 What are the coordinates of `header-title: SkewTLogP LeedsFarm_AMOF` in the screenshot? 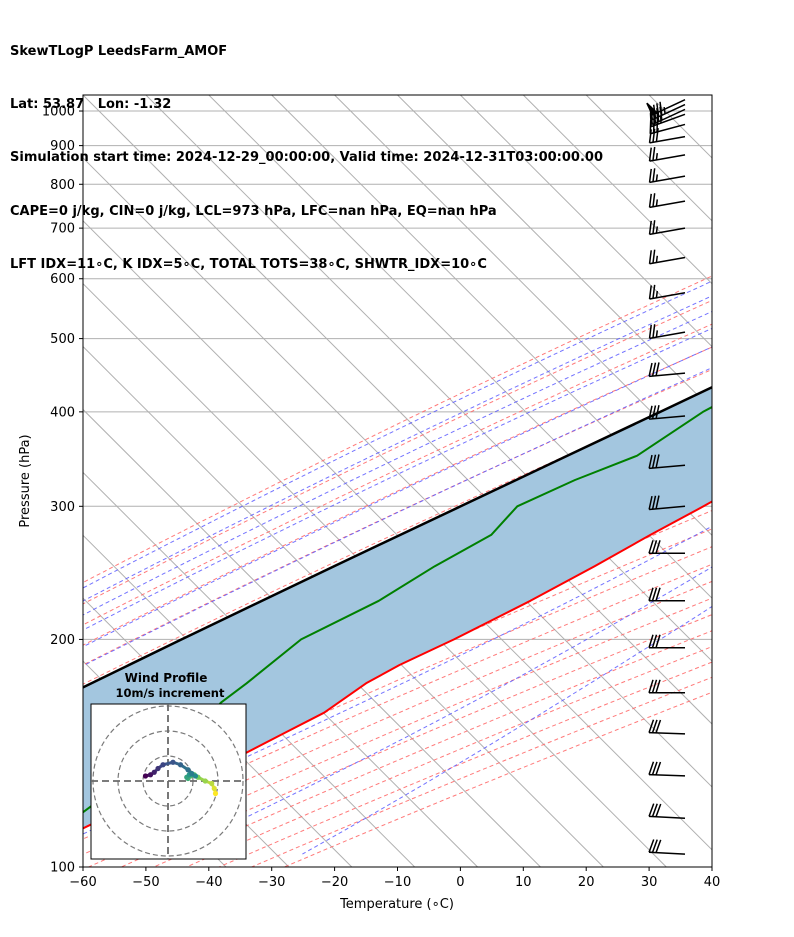 It's located at (119, 51).